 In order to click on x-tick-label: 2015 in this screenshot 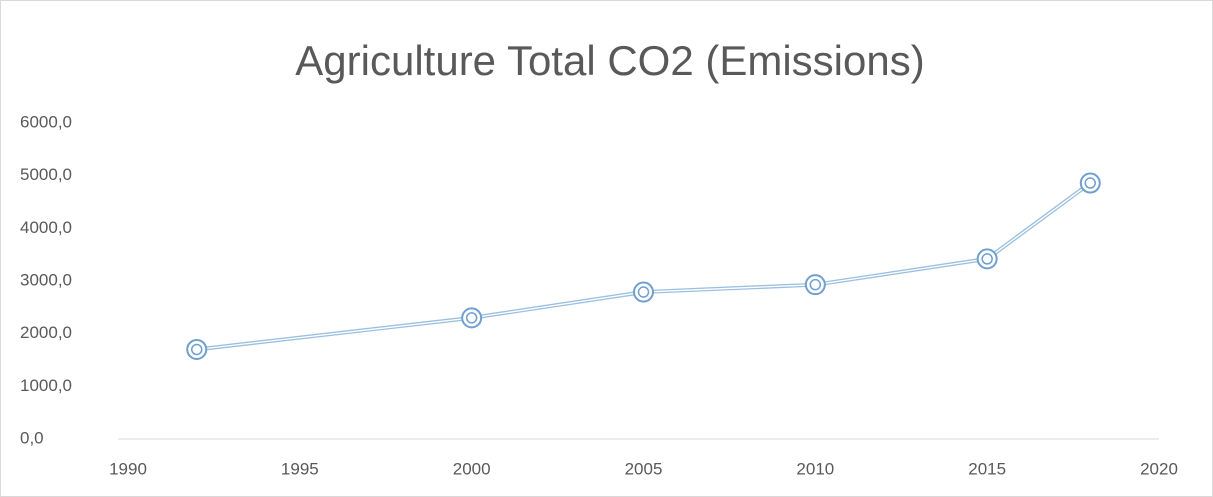, I will do `click(987, 468)`.